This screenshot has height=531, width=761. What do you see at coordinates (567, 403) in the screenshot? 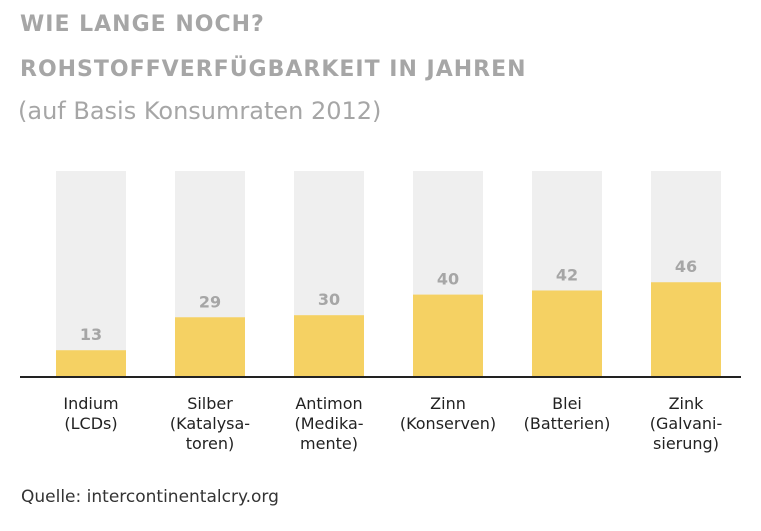
I see `category-label-line: Blei` at bounding box center [567, 403].